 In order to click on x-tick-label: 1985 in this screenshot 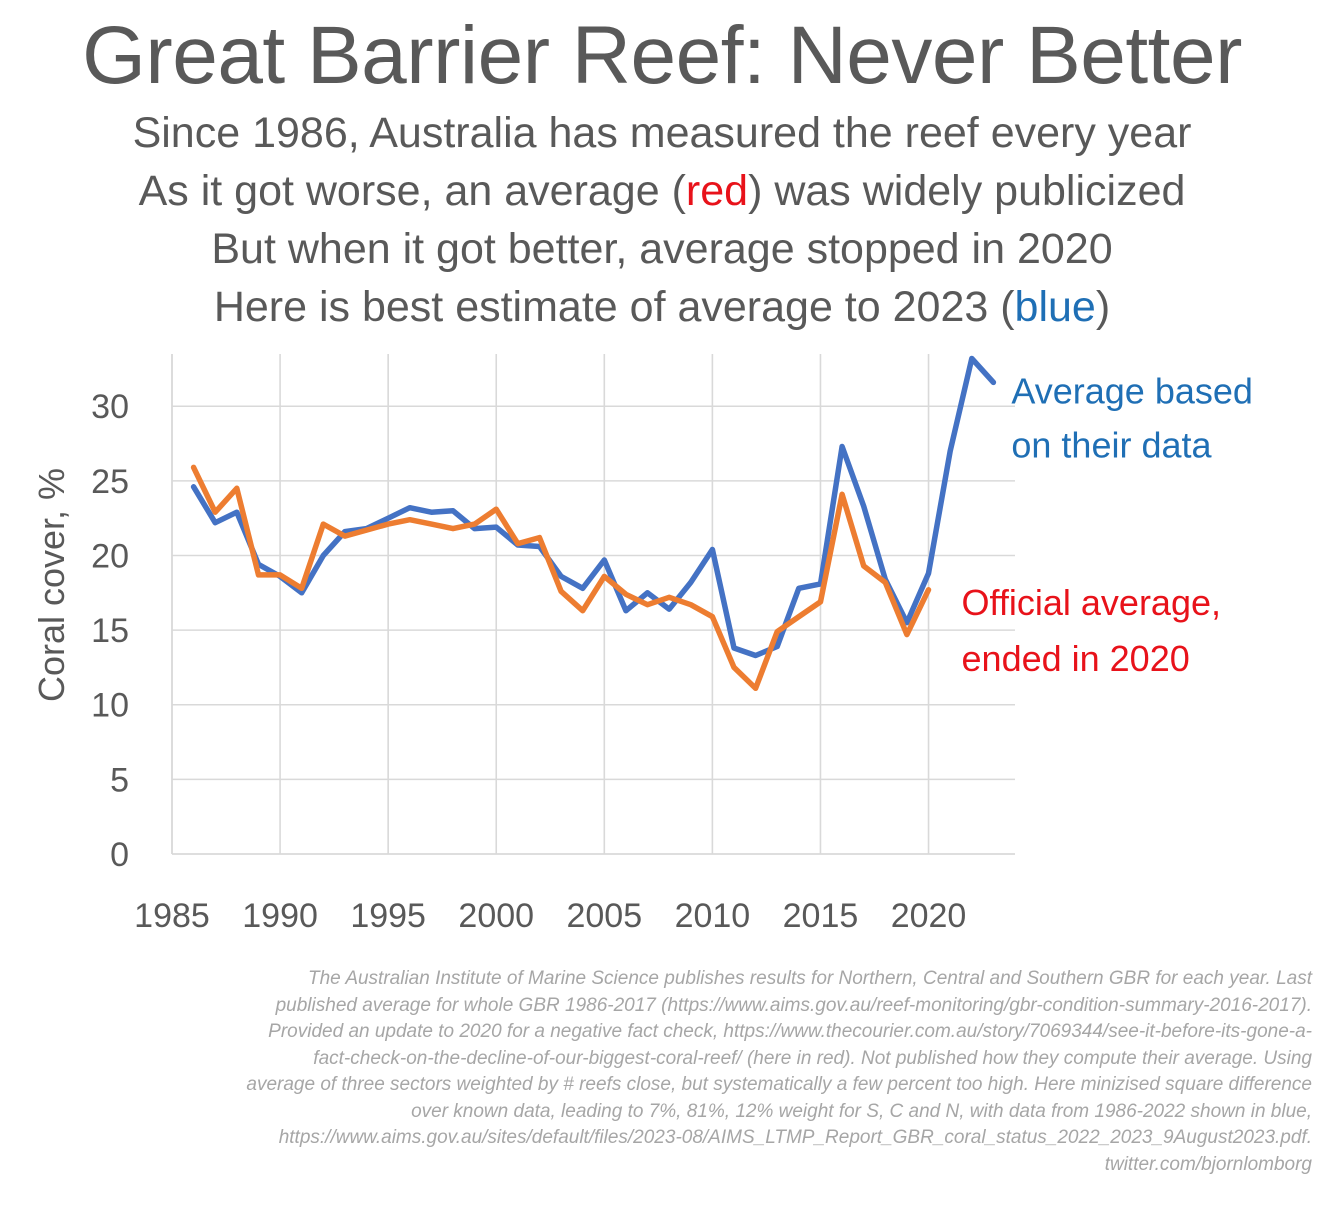, I will do `click(172, 916)`.